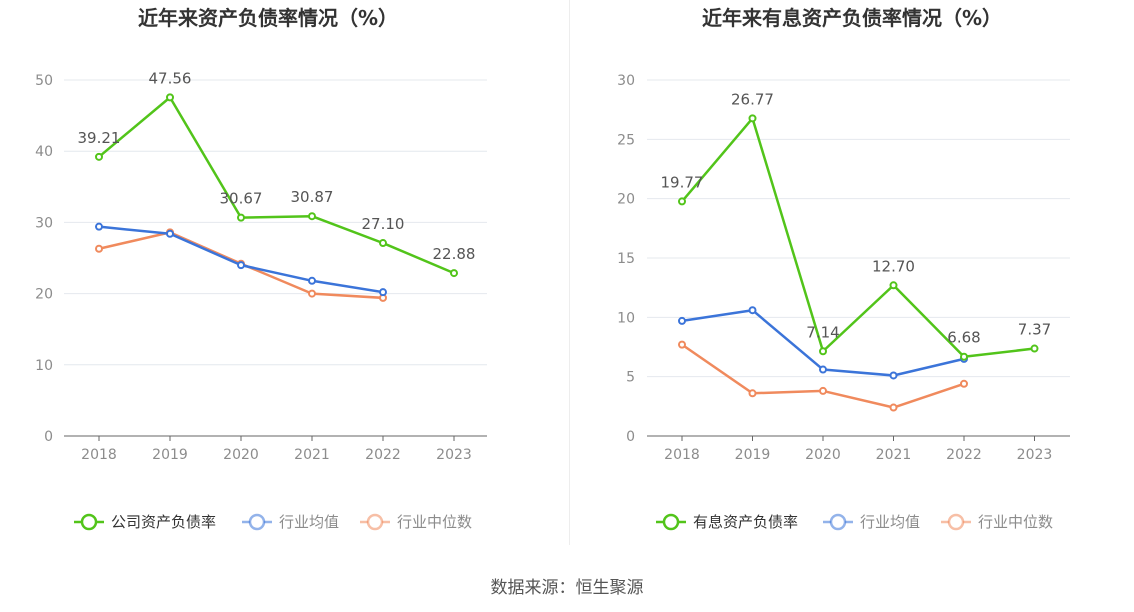 The height and width of the screenshot is (612, 1134). What do you see at coordinates (963, 338) in the screenshot?
I see `data-label: 6.68` at bounding box center [963, 338].